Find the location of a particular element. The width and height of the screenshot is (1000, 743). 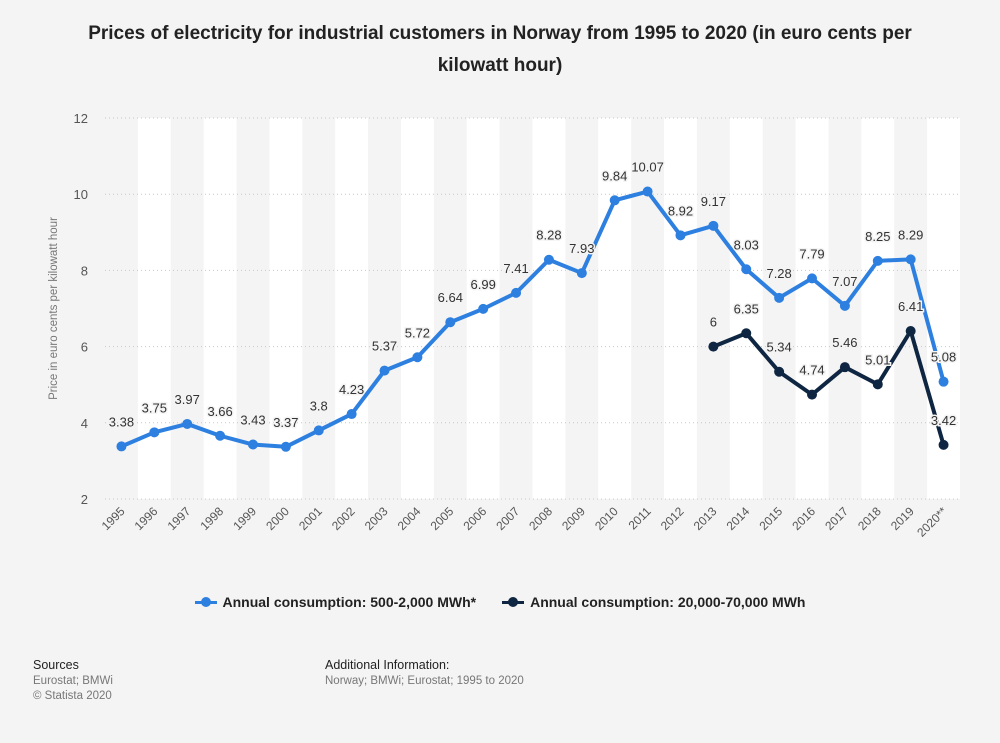

data-label: 7.79 is located at coordinates (811, 253).